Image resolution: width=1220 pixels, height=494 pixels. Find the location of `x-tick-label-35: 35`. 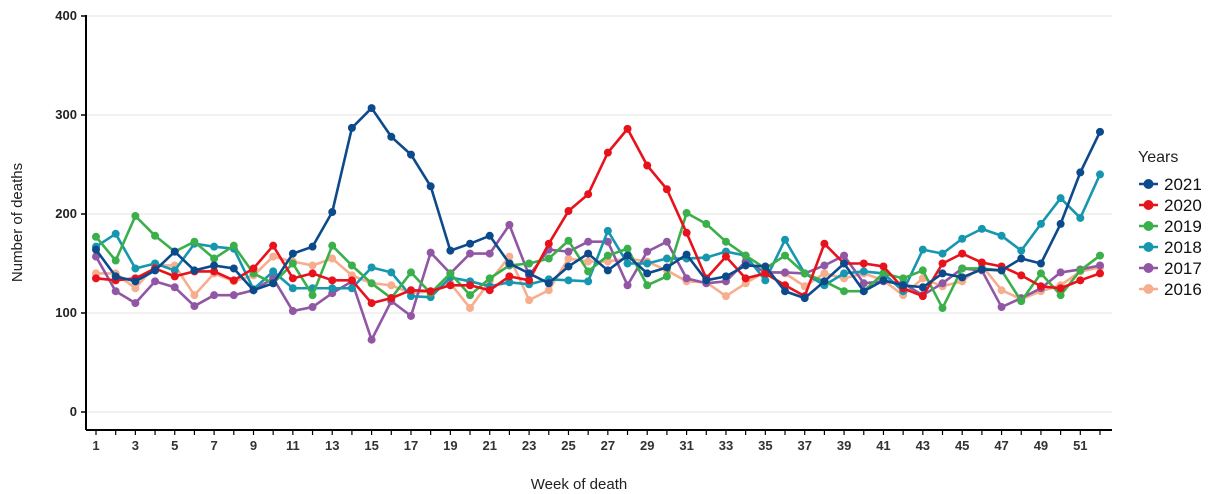

x-tick-label-35: 35 is located at coordinates (765, 445).